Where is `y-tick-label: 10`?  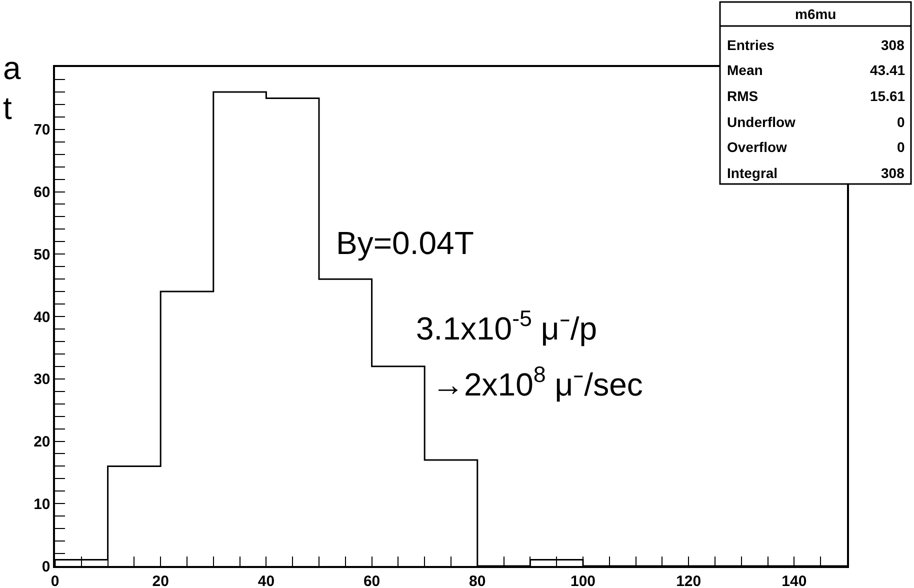
y-tick-label: 10 is located at coordinates (42, 504).